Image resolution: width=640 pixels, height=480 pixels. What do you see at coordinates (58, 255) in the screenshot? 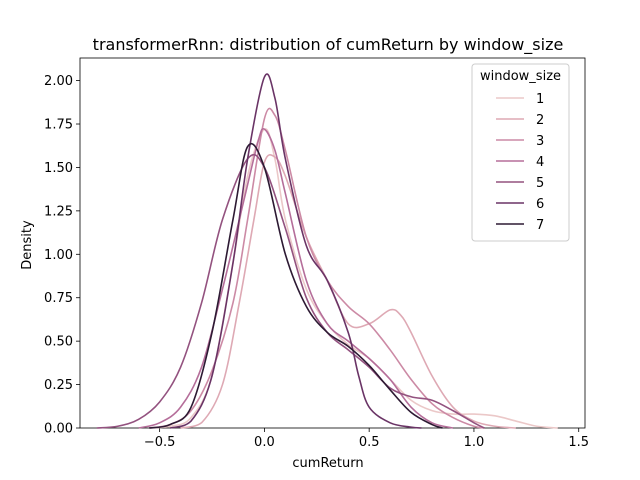
I see `y-tick-label: 1.00` at bounding box center [58, 255].